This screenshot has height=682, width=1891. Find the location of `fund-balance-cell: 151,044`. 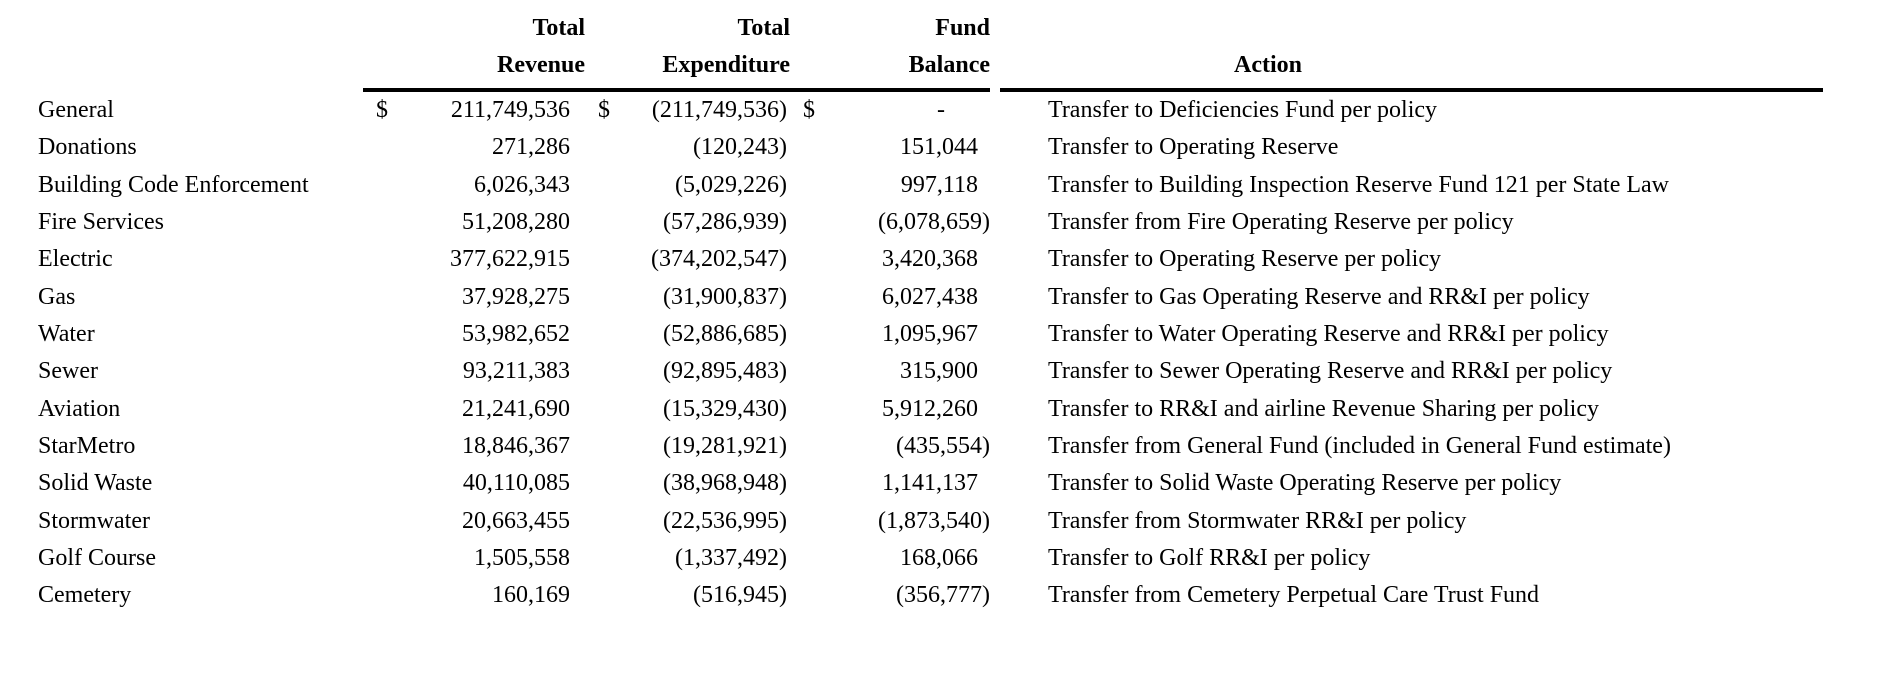

fund-balance-cell: 151,044 is located at coordinates (890, 147).